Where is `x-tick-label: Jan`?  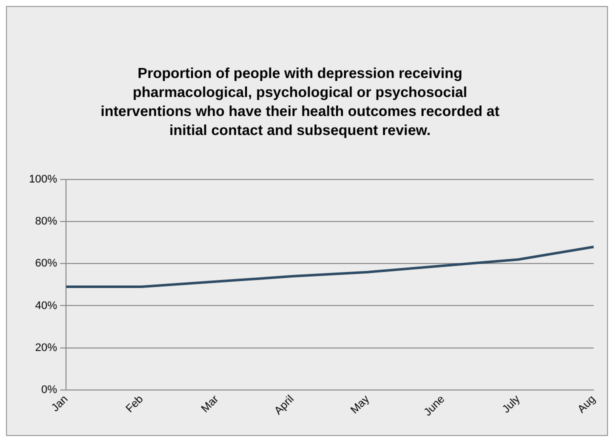
x-tick-label: Jan is located at coordinates (59, 403).